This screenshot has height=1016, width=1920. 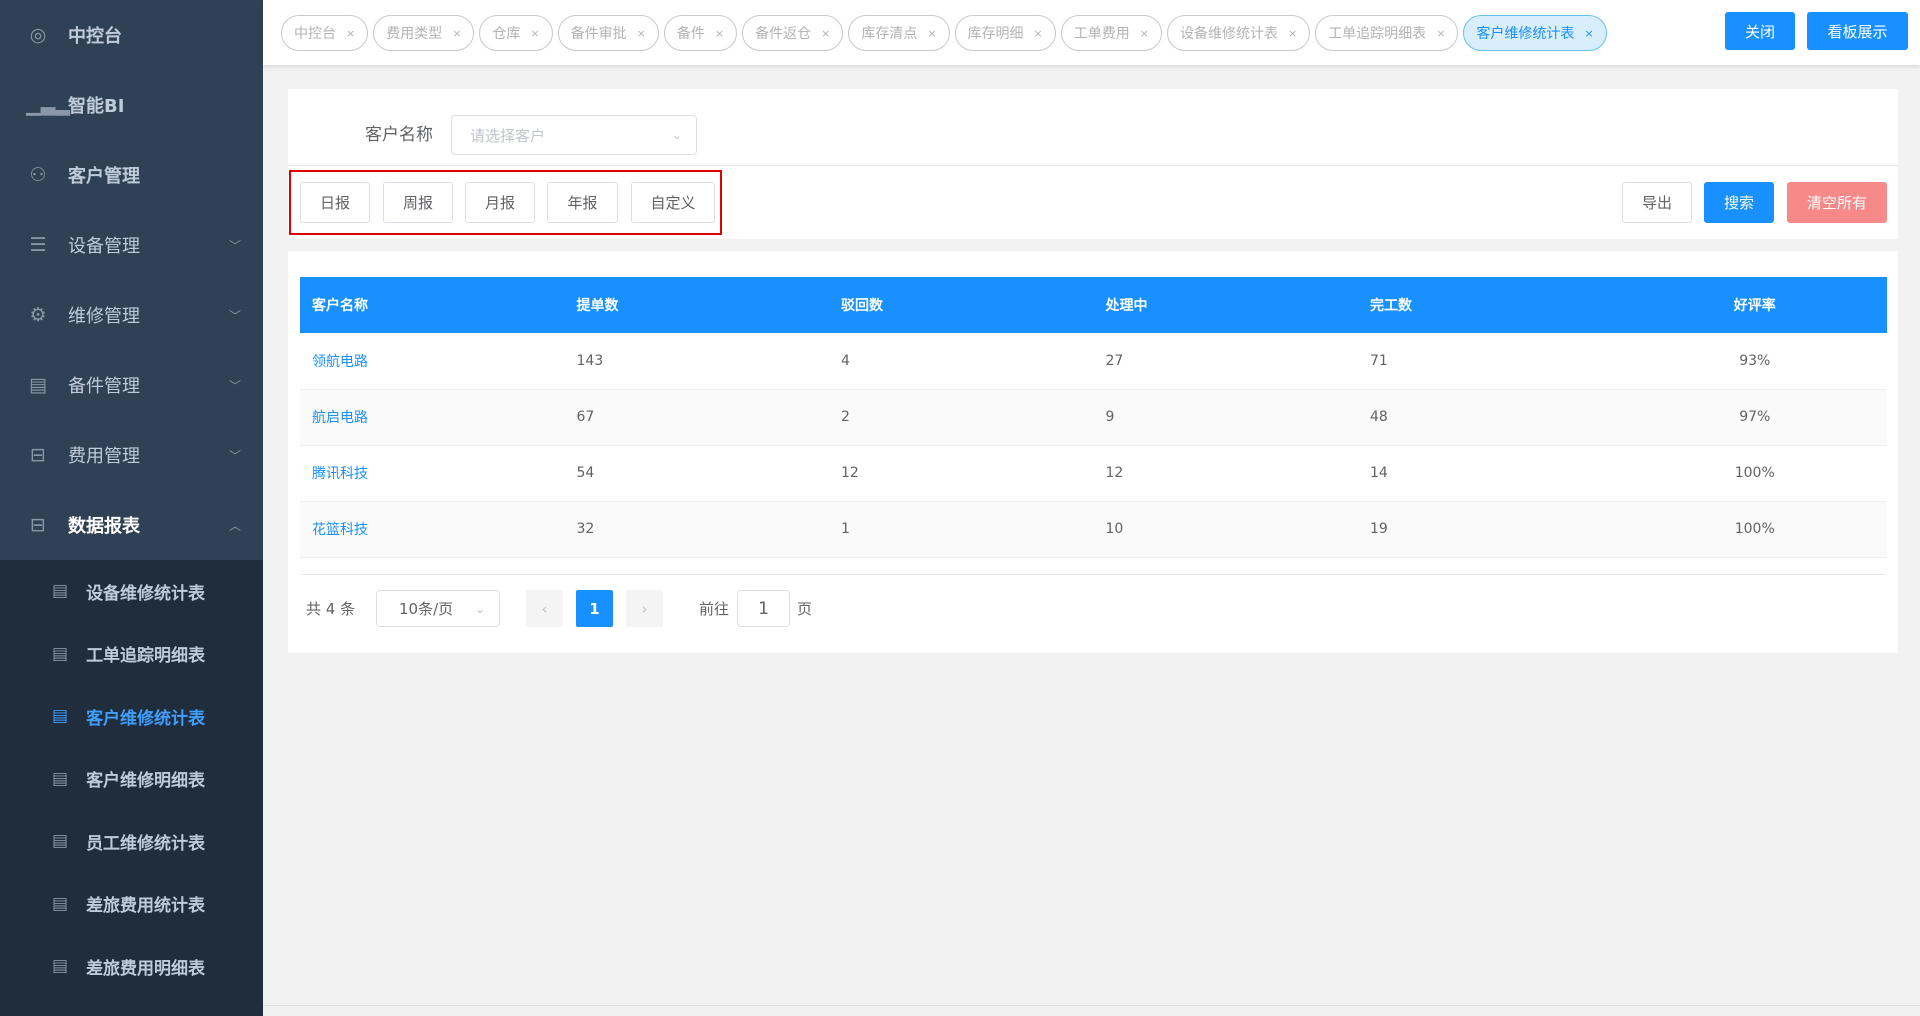 I want to click on table-row: 腾讯科技 54 12 12 14 100%, so click(x=1093, y=473).